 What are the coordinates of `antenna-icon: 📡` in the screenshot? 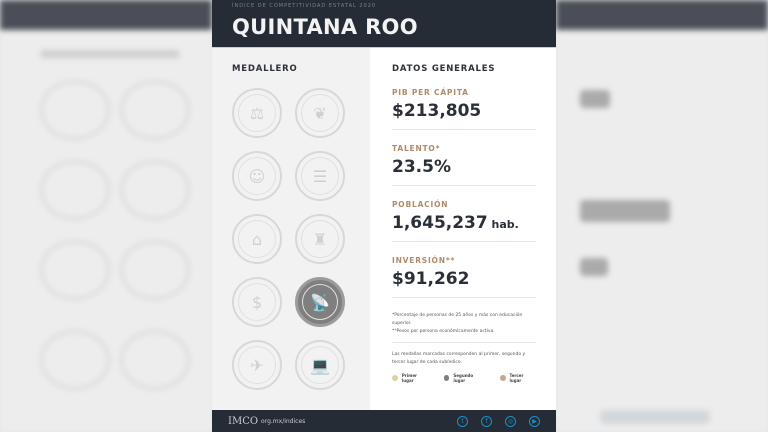 It's located at (320, 302).